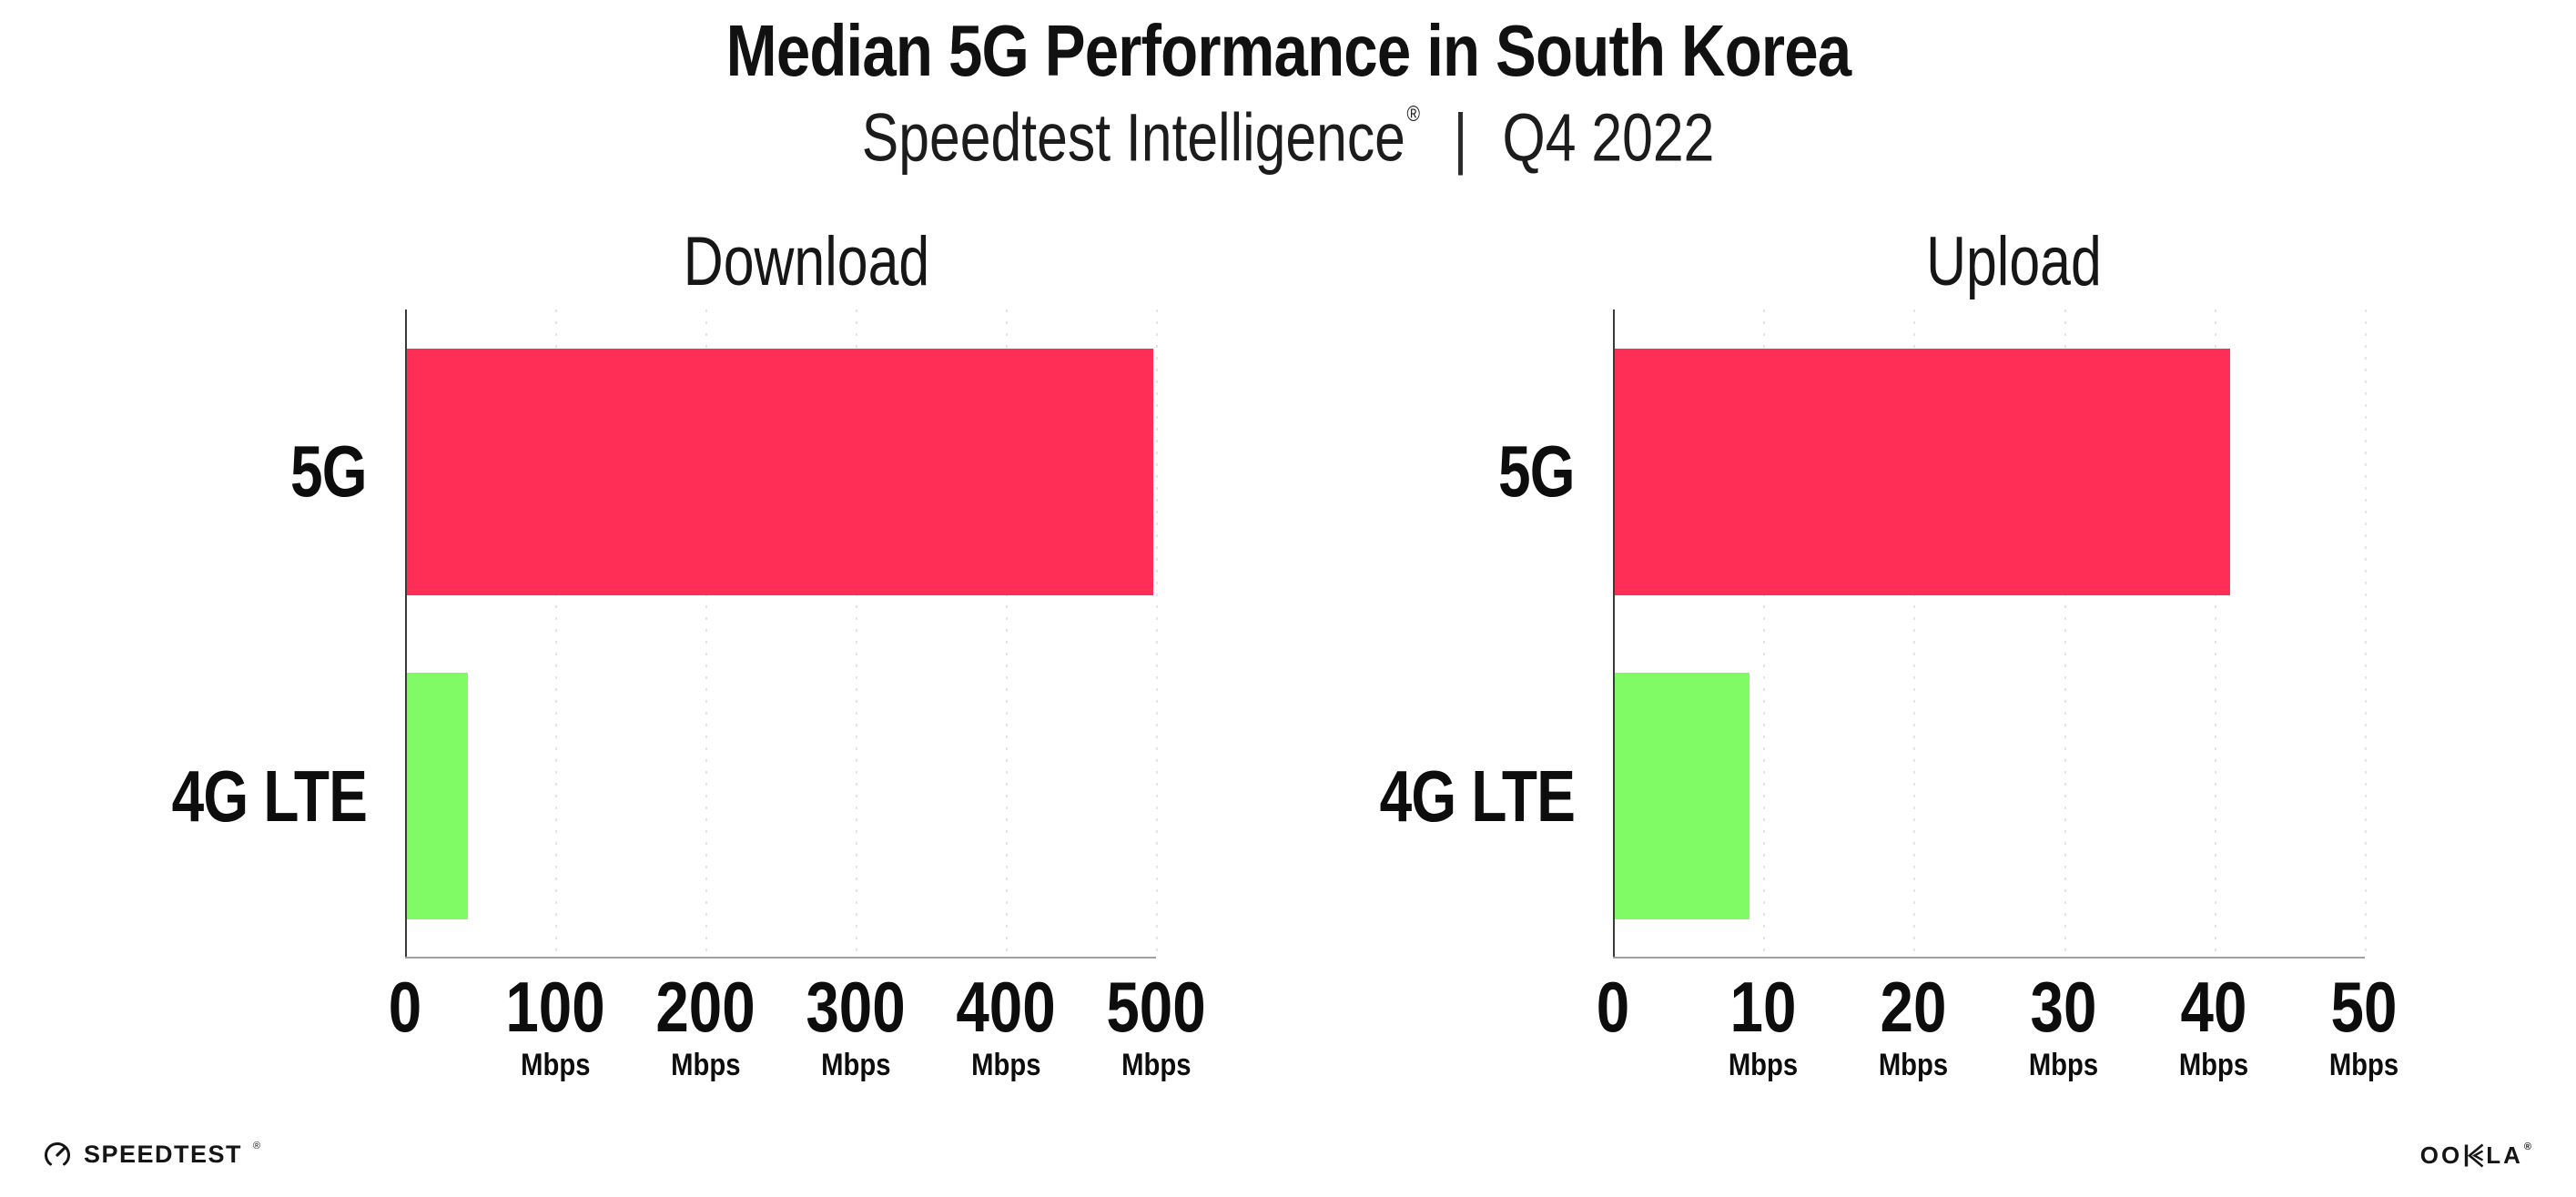  What do you see at coordinates (2364, 1007) in the screenshot?
I see `x-tick-value: 50` at bounding box center [2364, 1007].